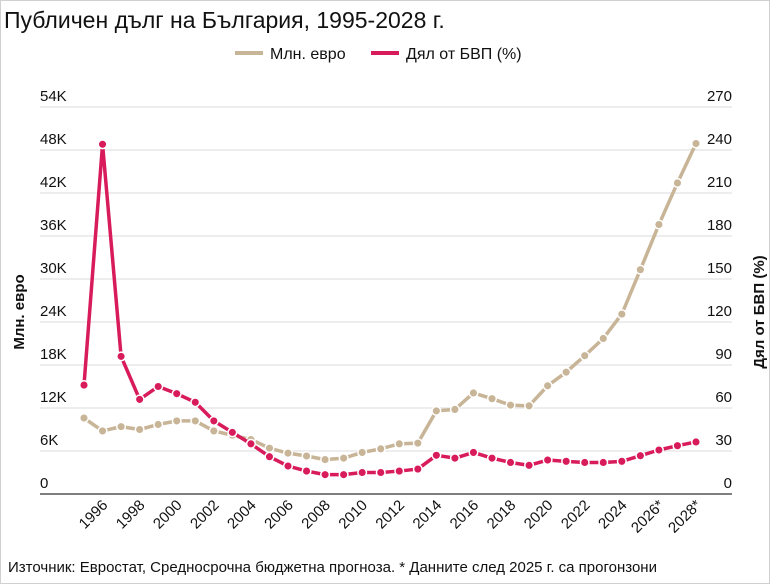  What do you see at coordinates (539, 515) in the screenshot?
I see `x-tick-label: 2020` at bounding box center [539, 515].